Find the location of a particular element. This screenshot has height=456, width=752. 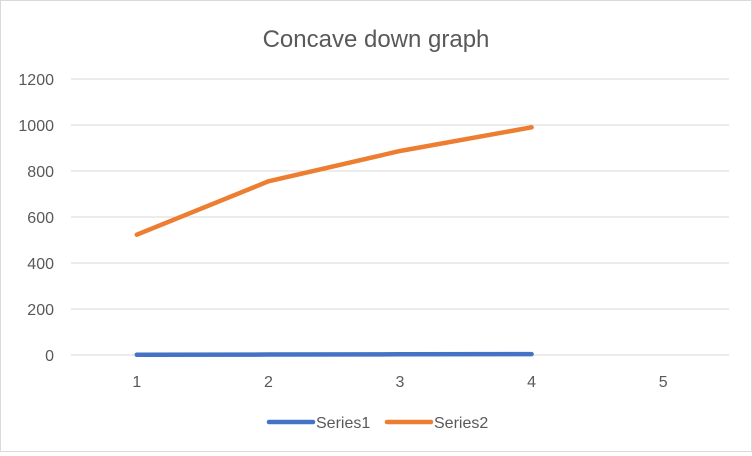

x-axis-ticks: 1 2 3 4 5 is located at coordinates (399, 382).